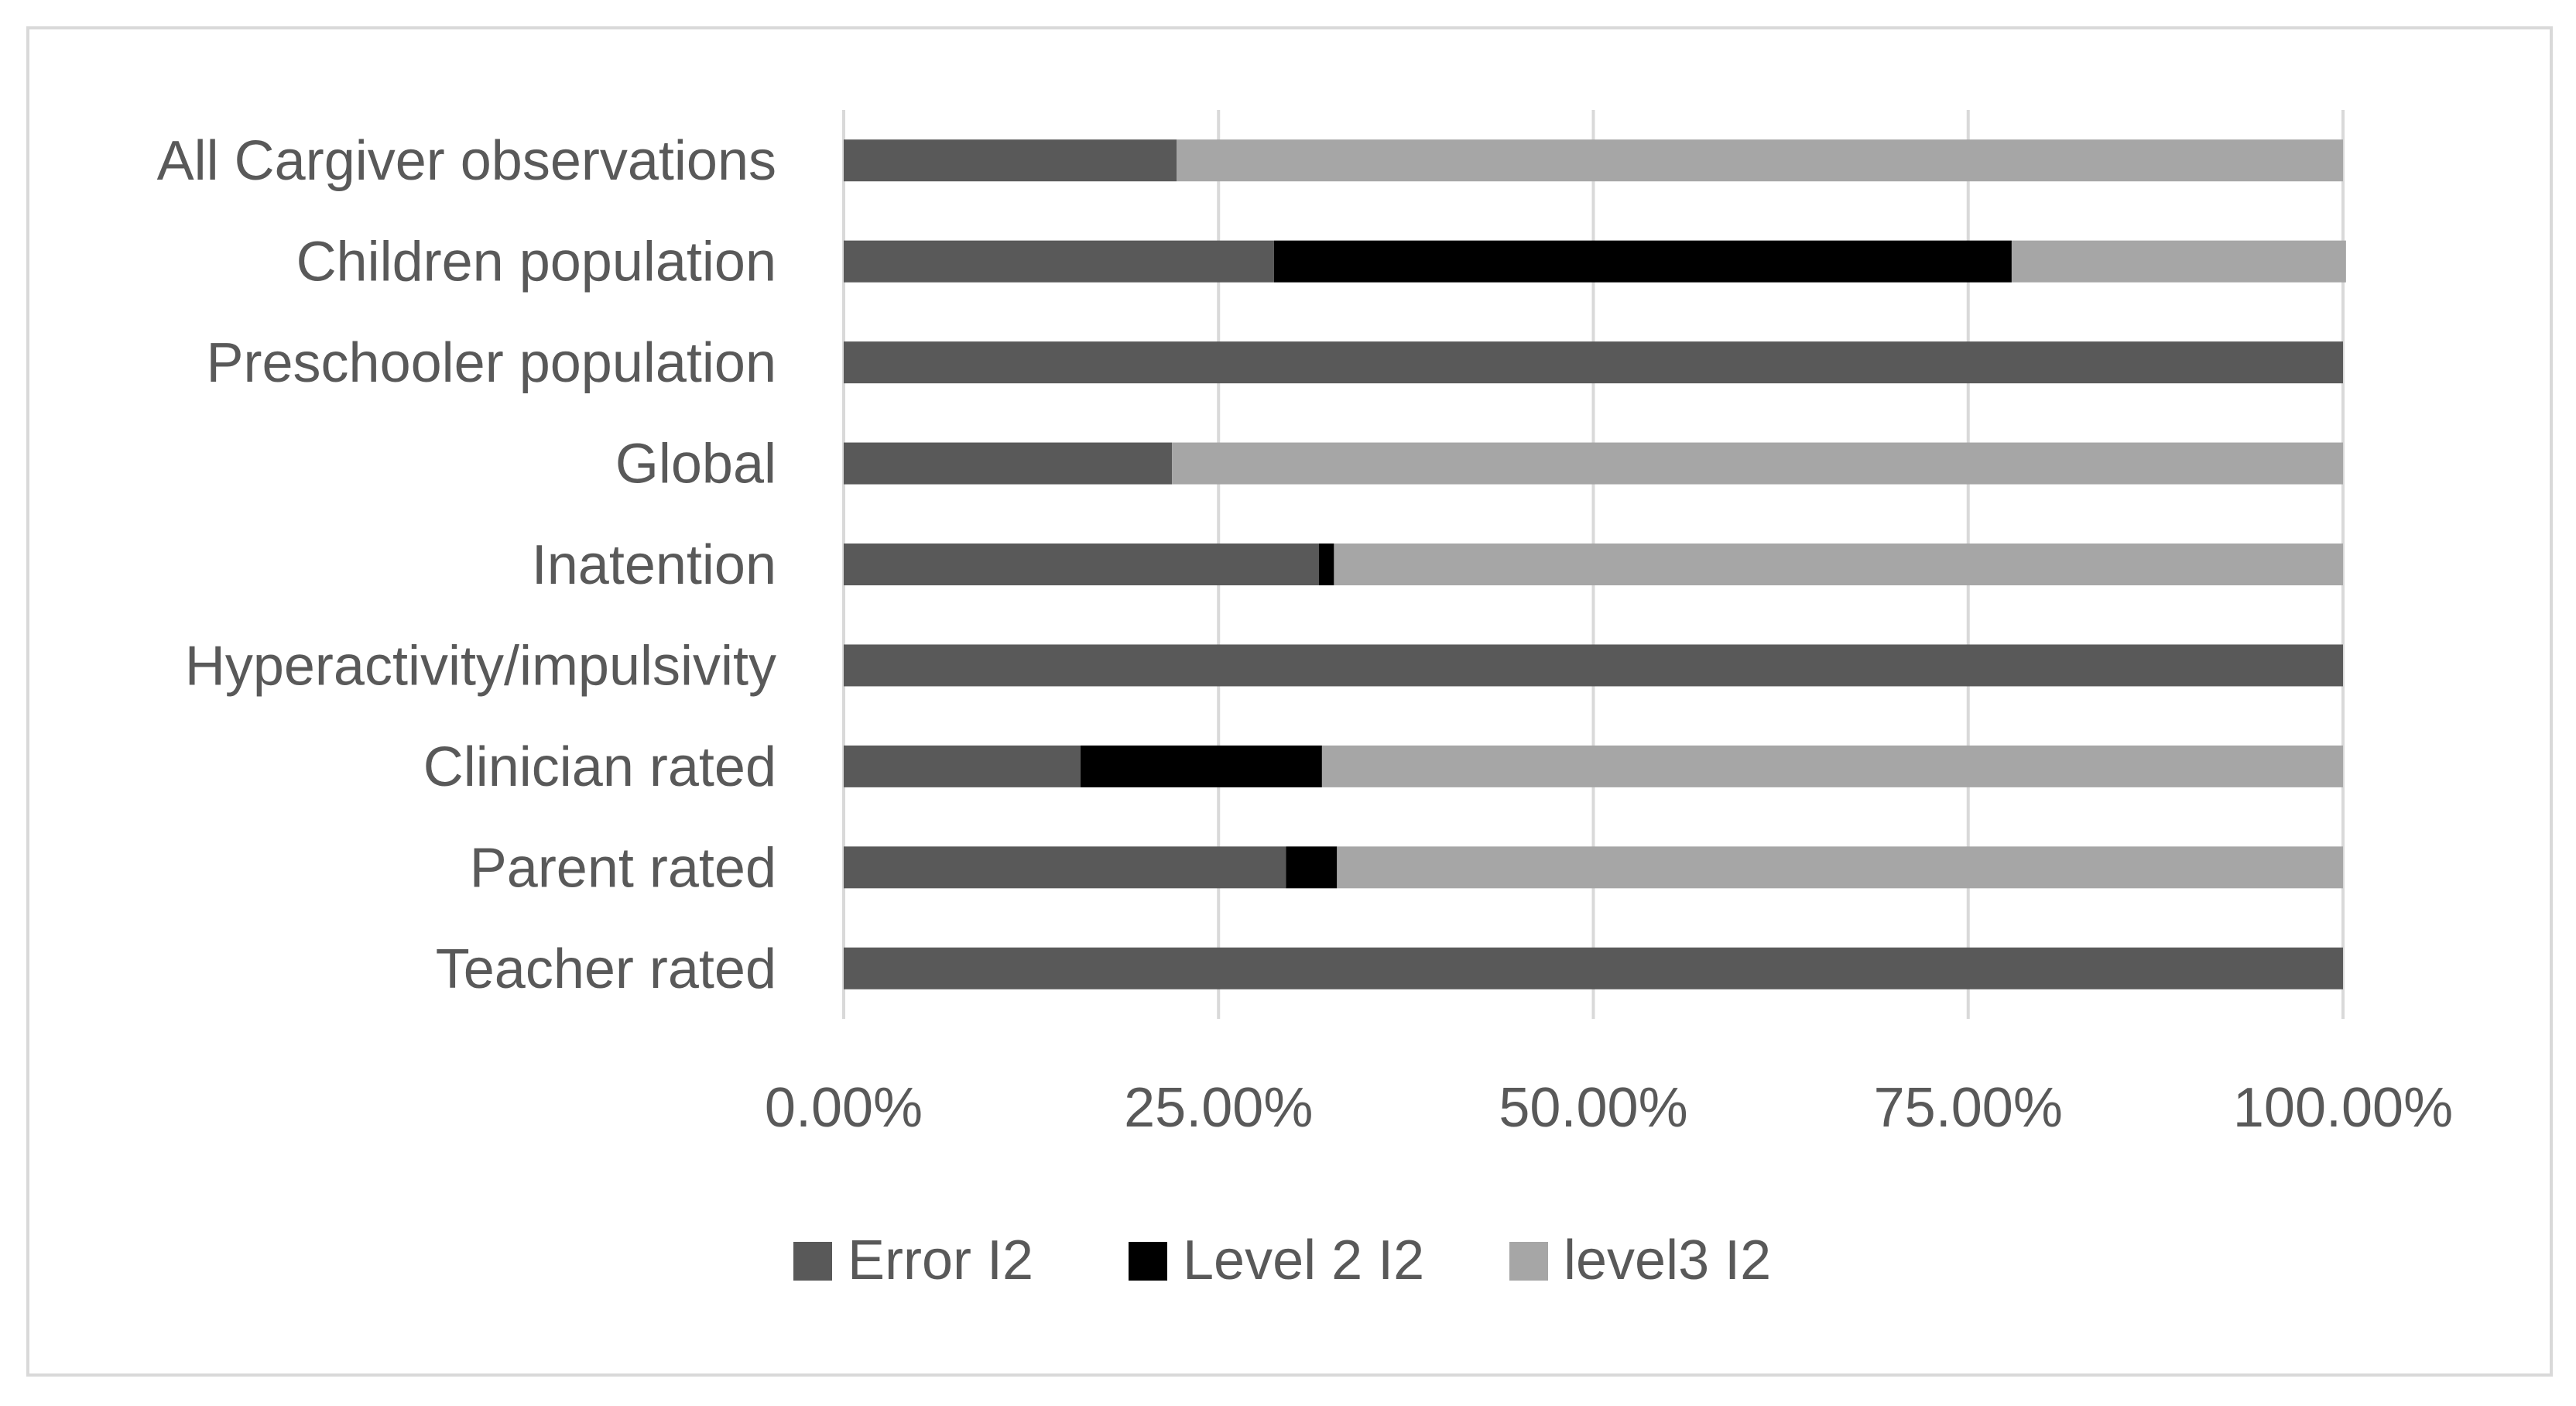 Image resolution: width=2576 pixels, height=1406 pixels. What do you see at coordinates (481, 666) in the screenshot?
I see `category-label: Hyperactivity/impulsivity` at bounding box center [481, 666].